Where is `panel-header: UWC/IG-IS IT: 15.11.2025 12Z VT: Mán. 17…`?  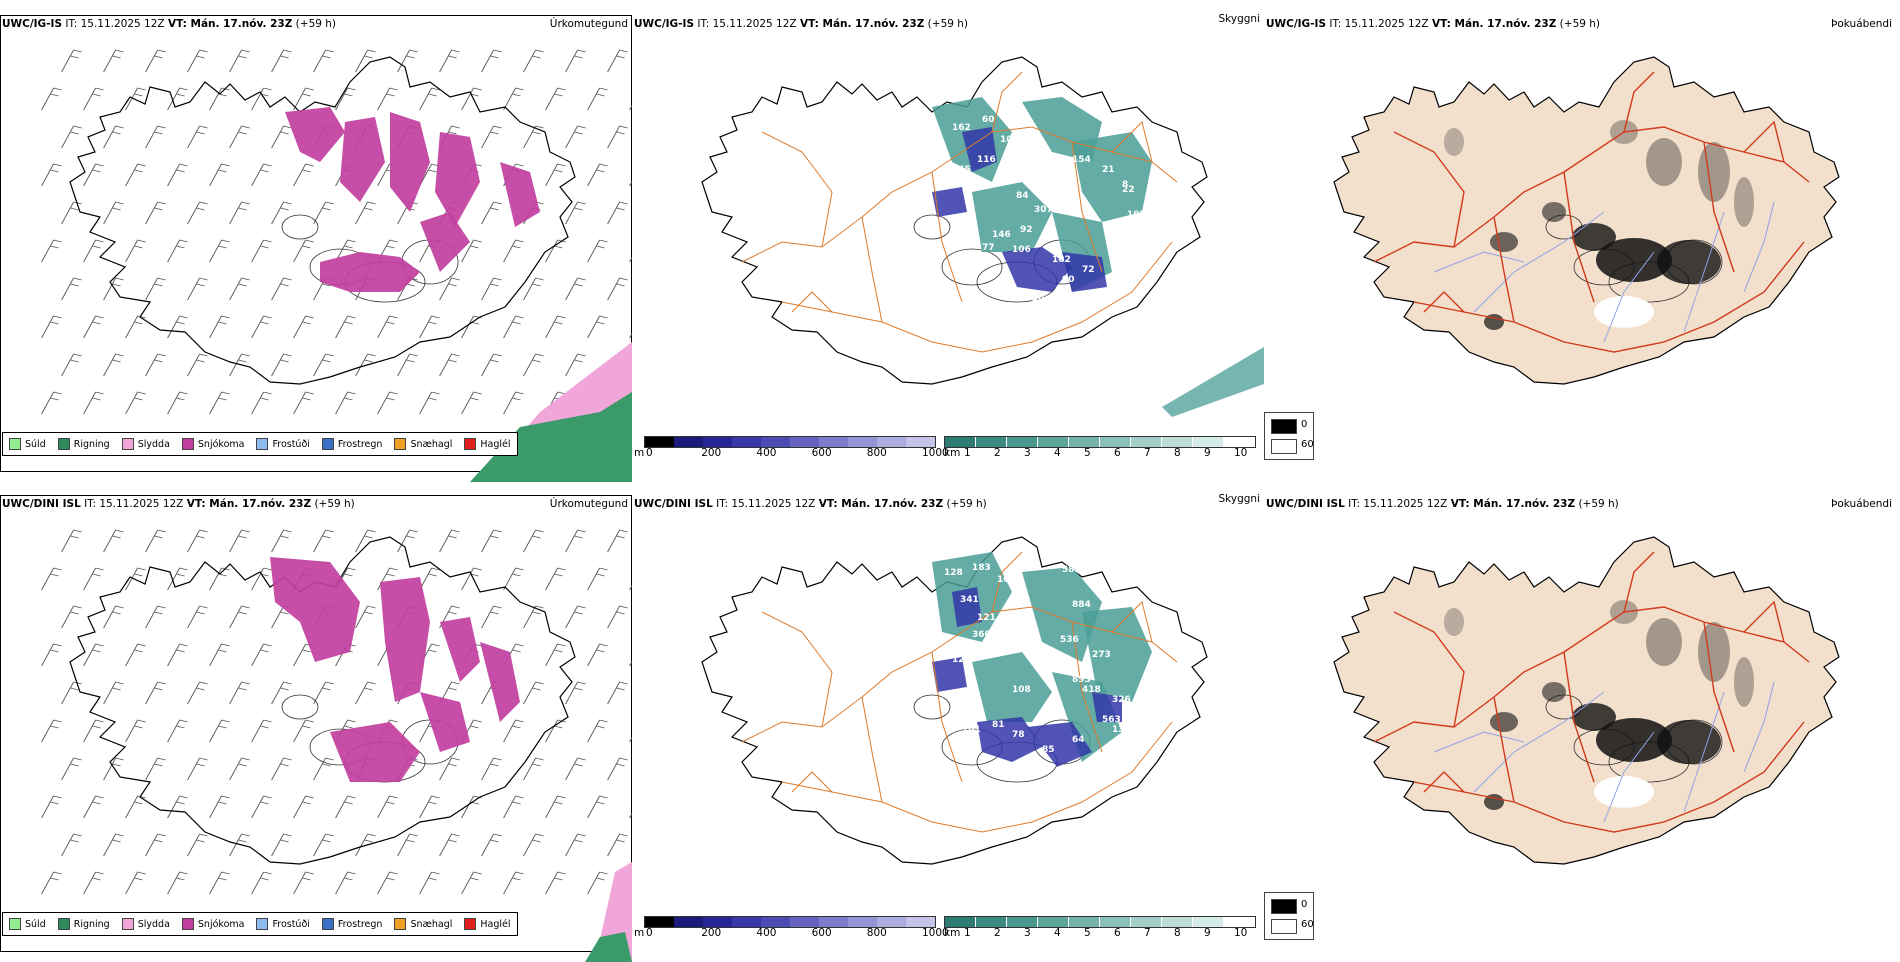 panel-header: UWC/IG-IS IT: 15.11.2025 12Z VT: Mán. 17… is located at coordinates (315, 26).